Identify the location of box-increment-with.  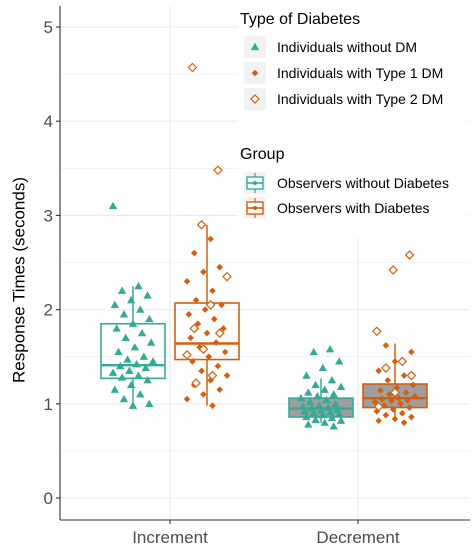
(207, 315).